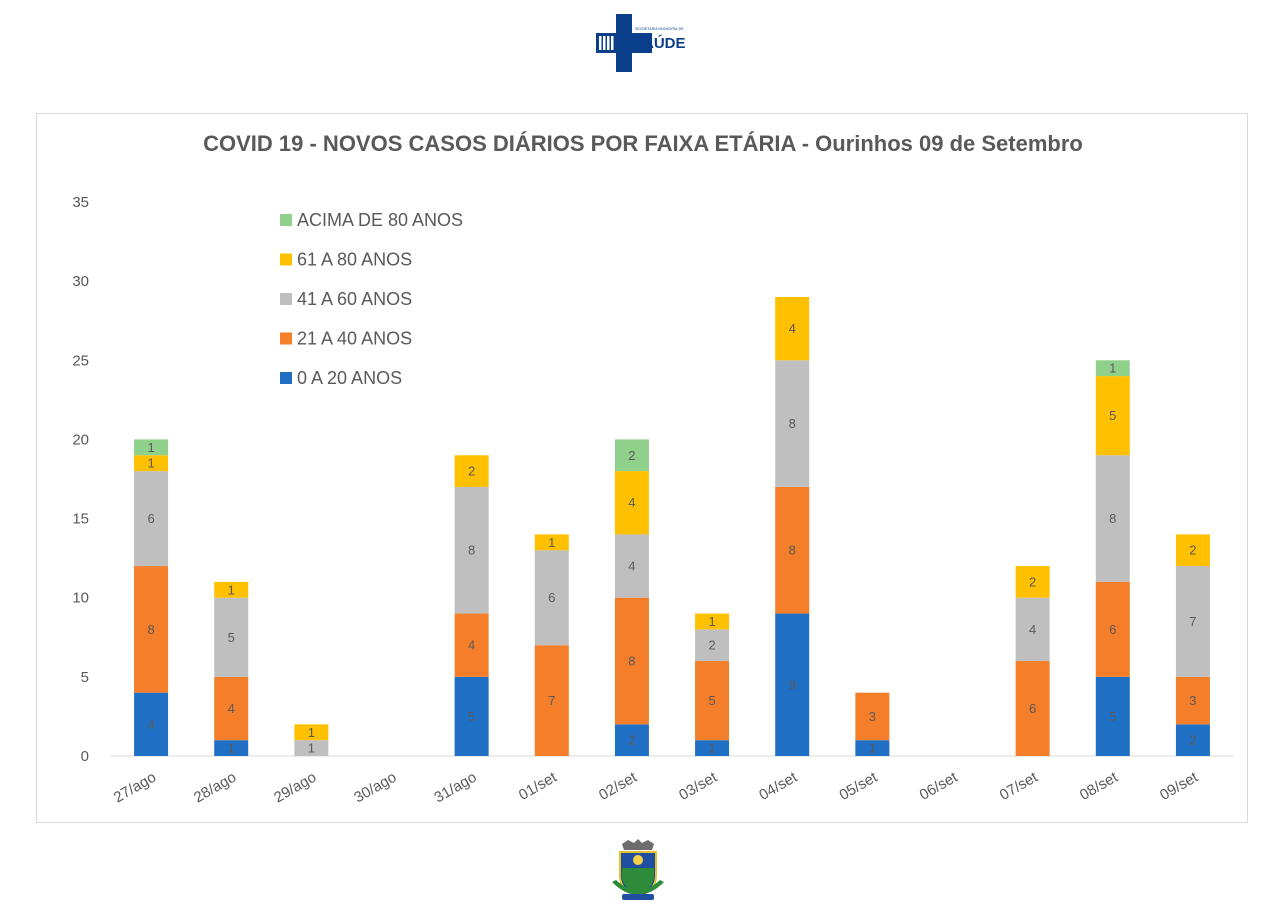  What do you see at coordinates (349, 378) in the screenshot?
I see `legend-label-0-a-20-anos: 0 A 20 ANOS` at bounding box center [349, 378].